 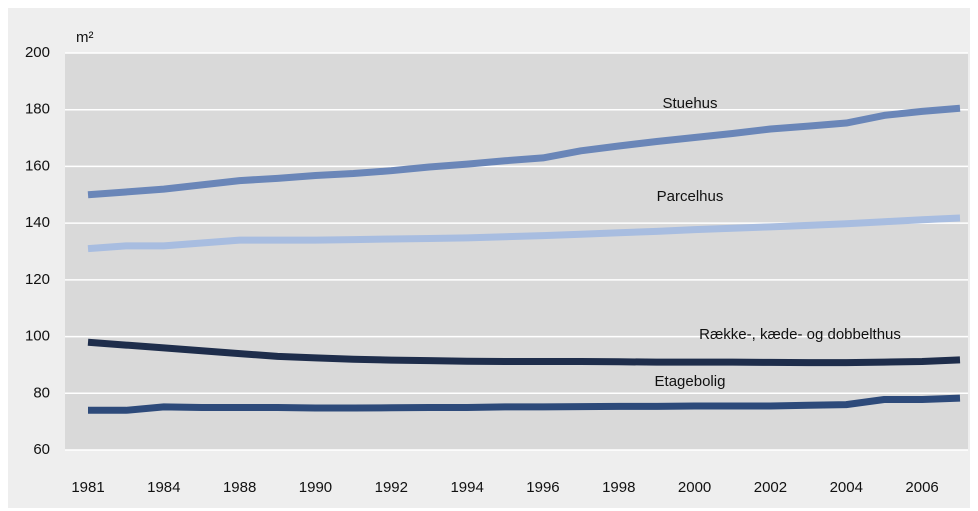 I want to click on y-tick-label: 180, so click(x=37, y=109).